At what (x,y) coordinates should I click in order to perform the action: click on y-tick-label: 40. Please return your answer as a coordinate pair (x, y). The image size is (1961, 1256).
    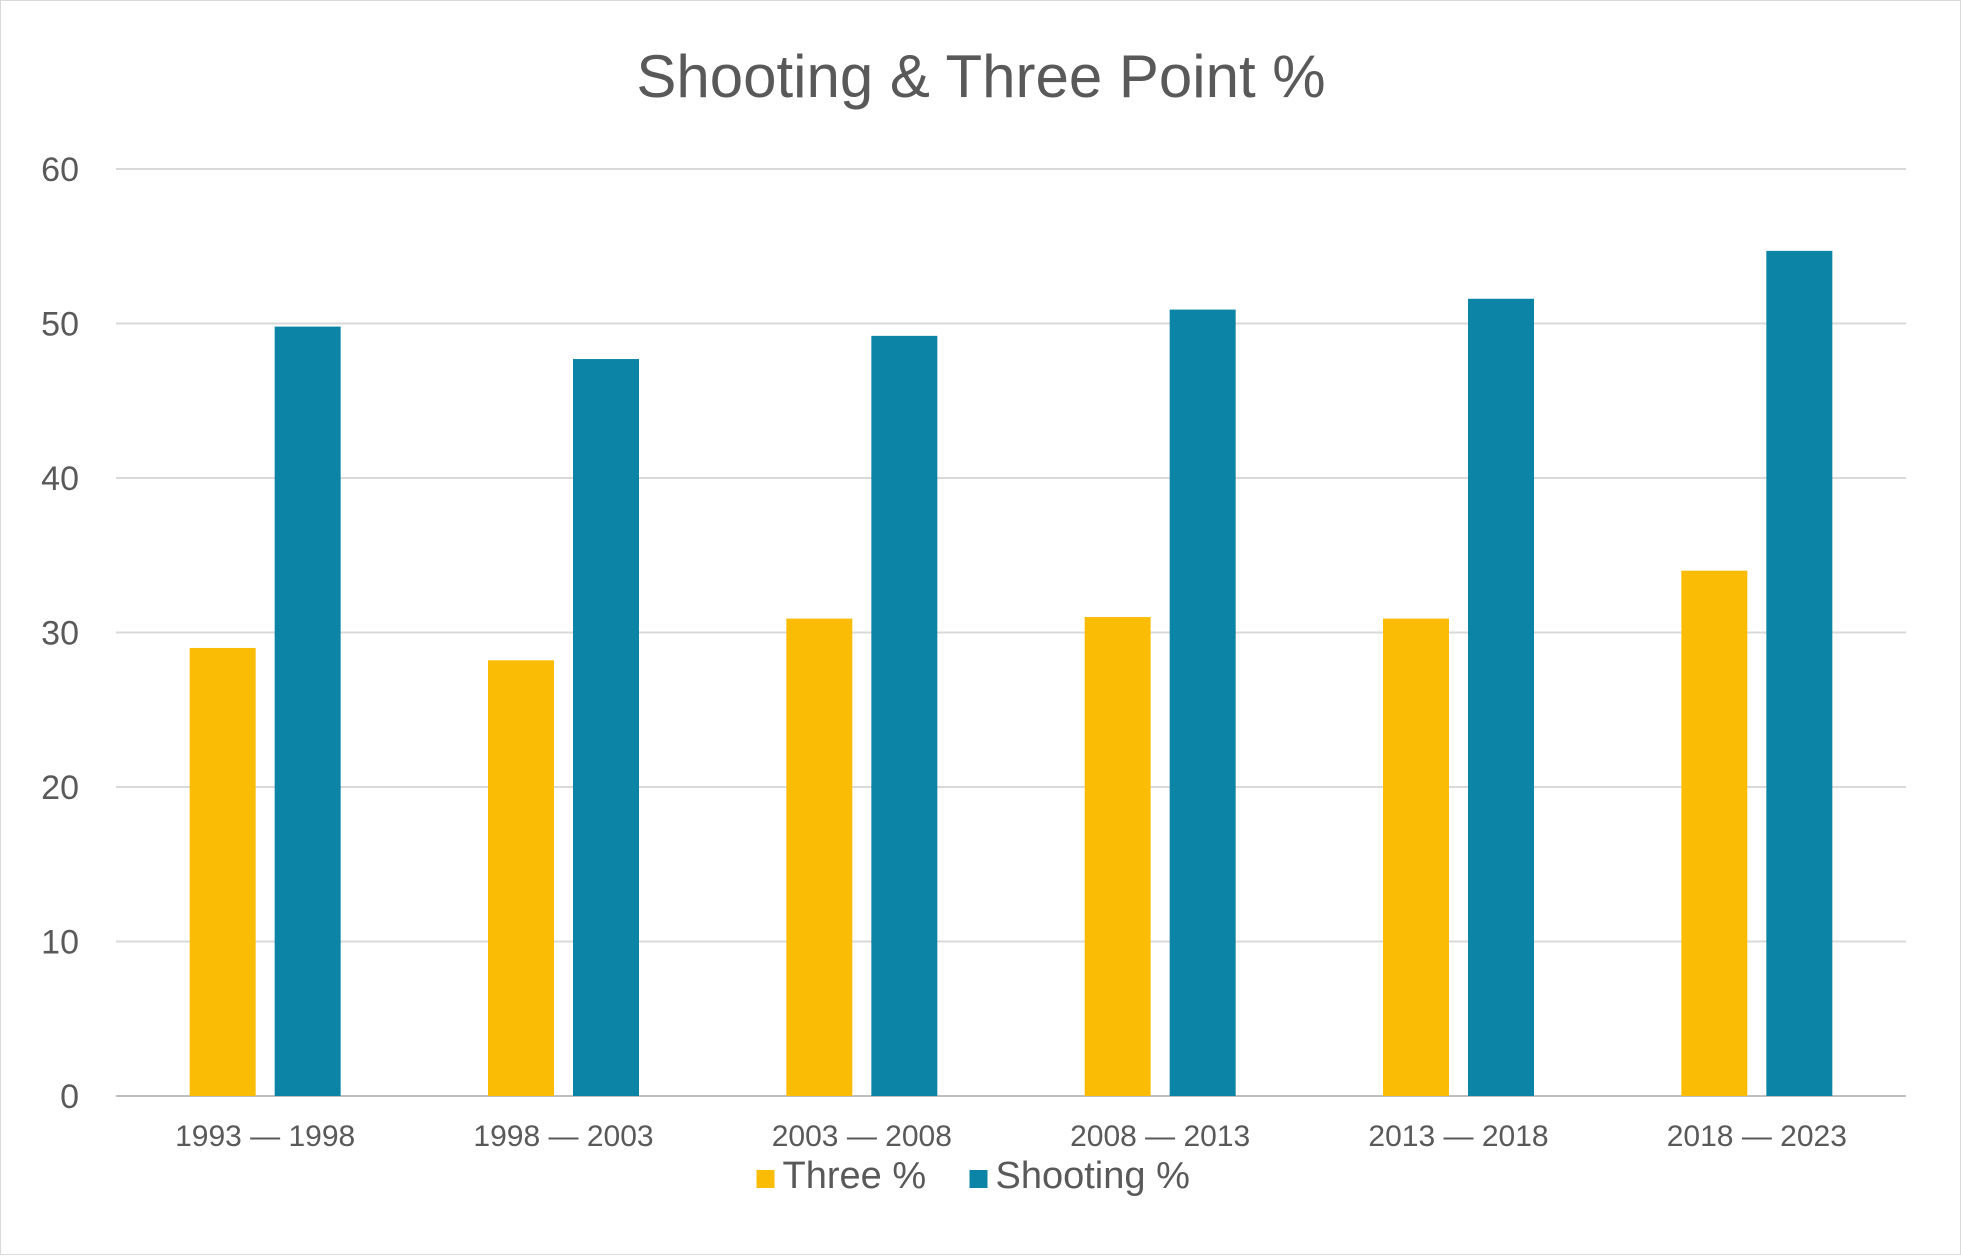
    Looking at the image, I should click on (60, 479).